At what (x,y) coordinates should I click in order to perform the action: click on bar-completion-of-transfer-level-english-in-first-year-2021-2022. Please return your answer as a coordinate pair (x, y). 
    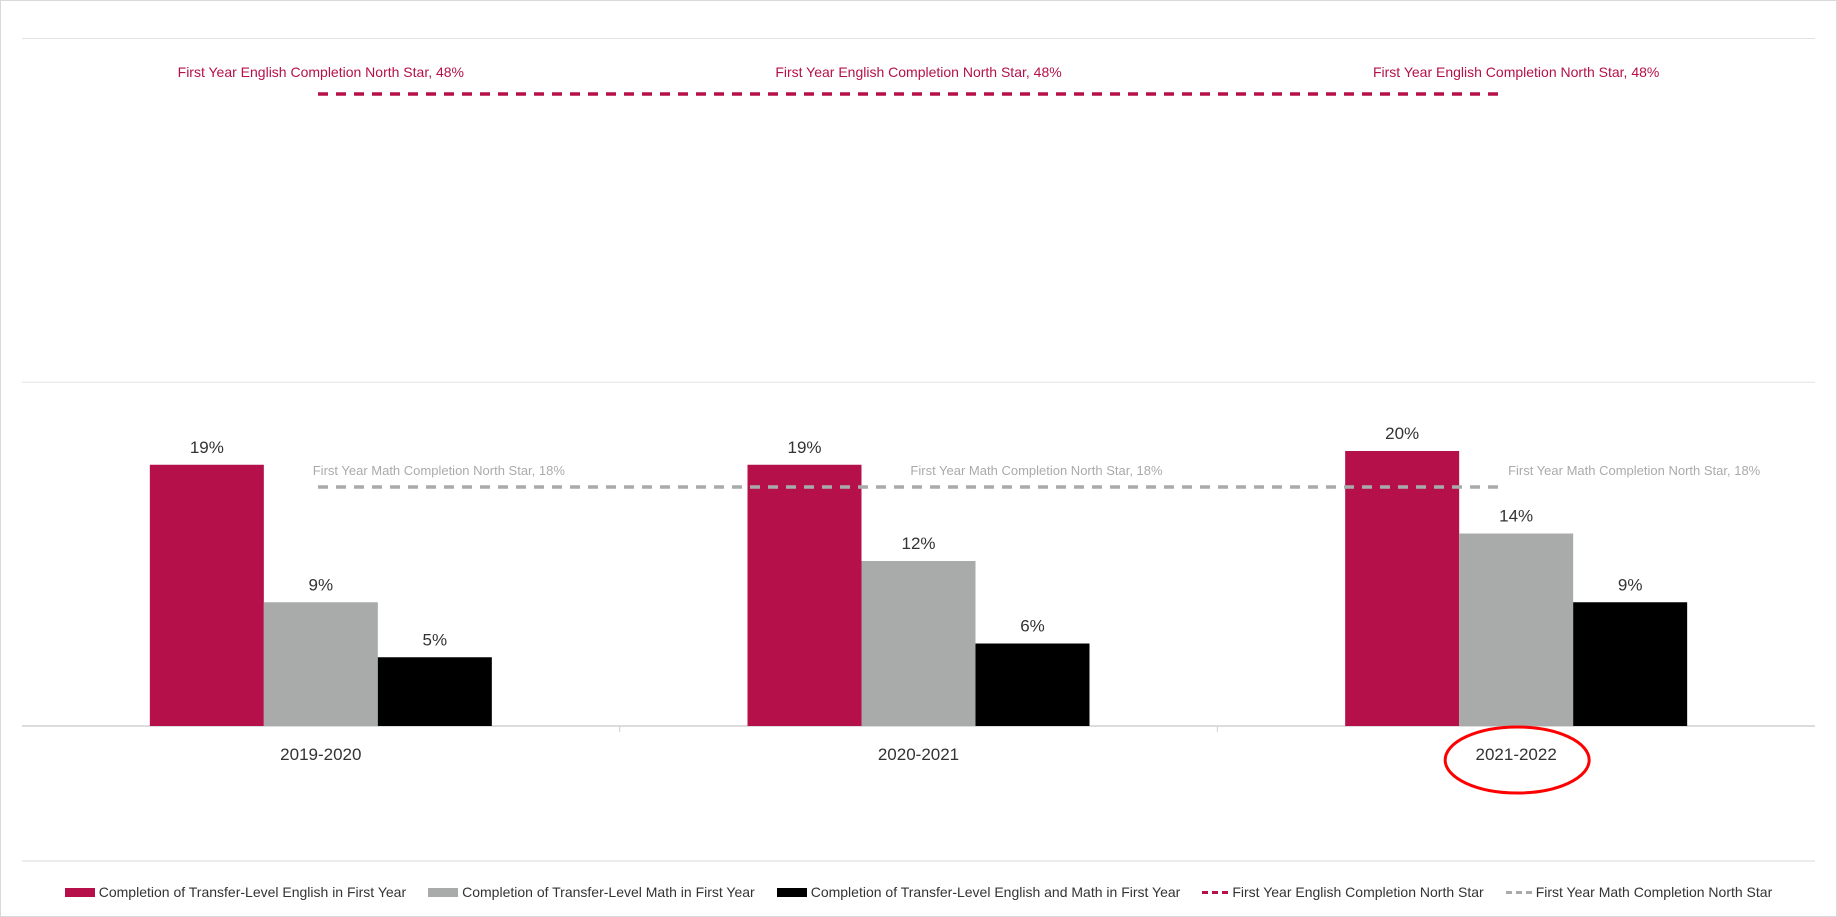
    Looking at the image, I should click on (1402, 588).